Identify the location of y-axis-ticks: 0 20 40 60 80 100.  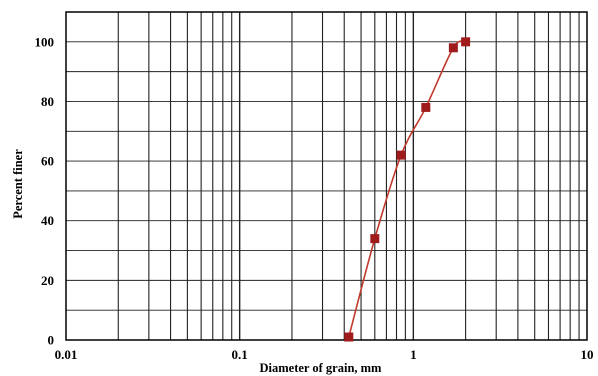
(45, 190).